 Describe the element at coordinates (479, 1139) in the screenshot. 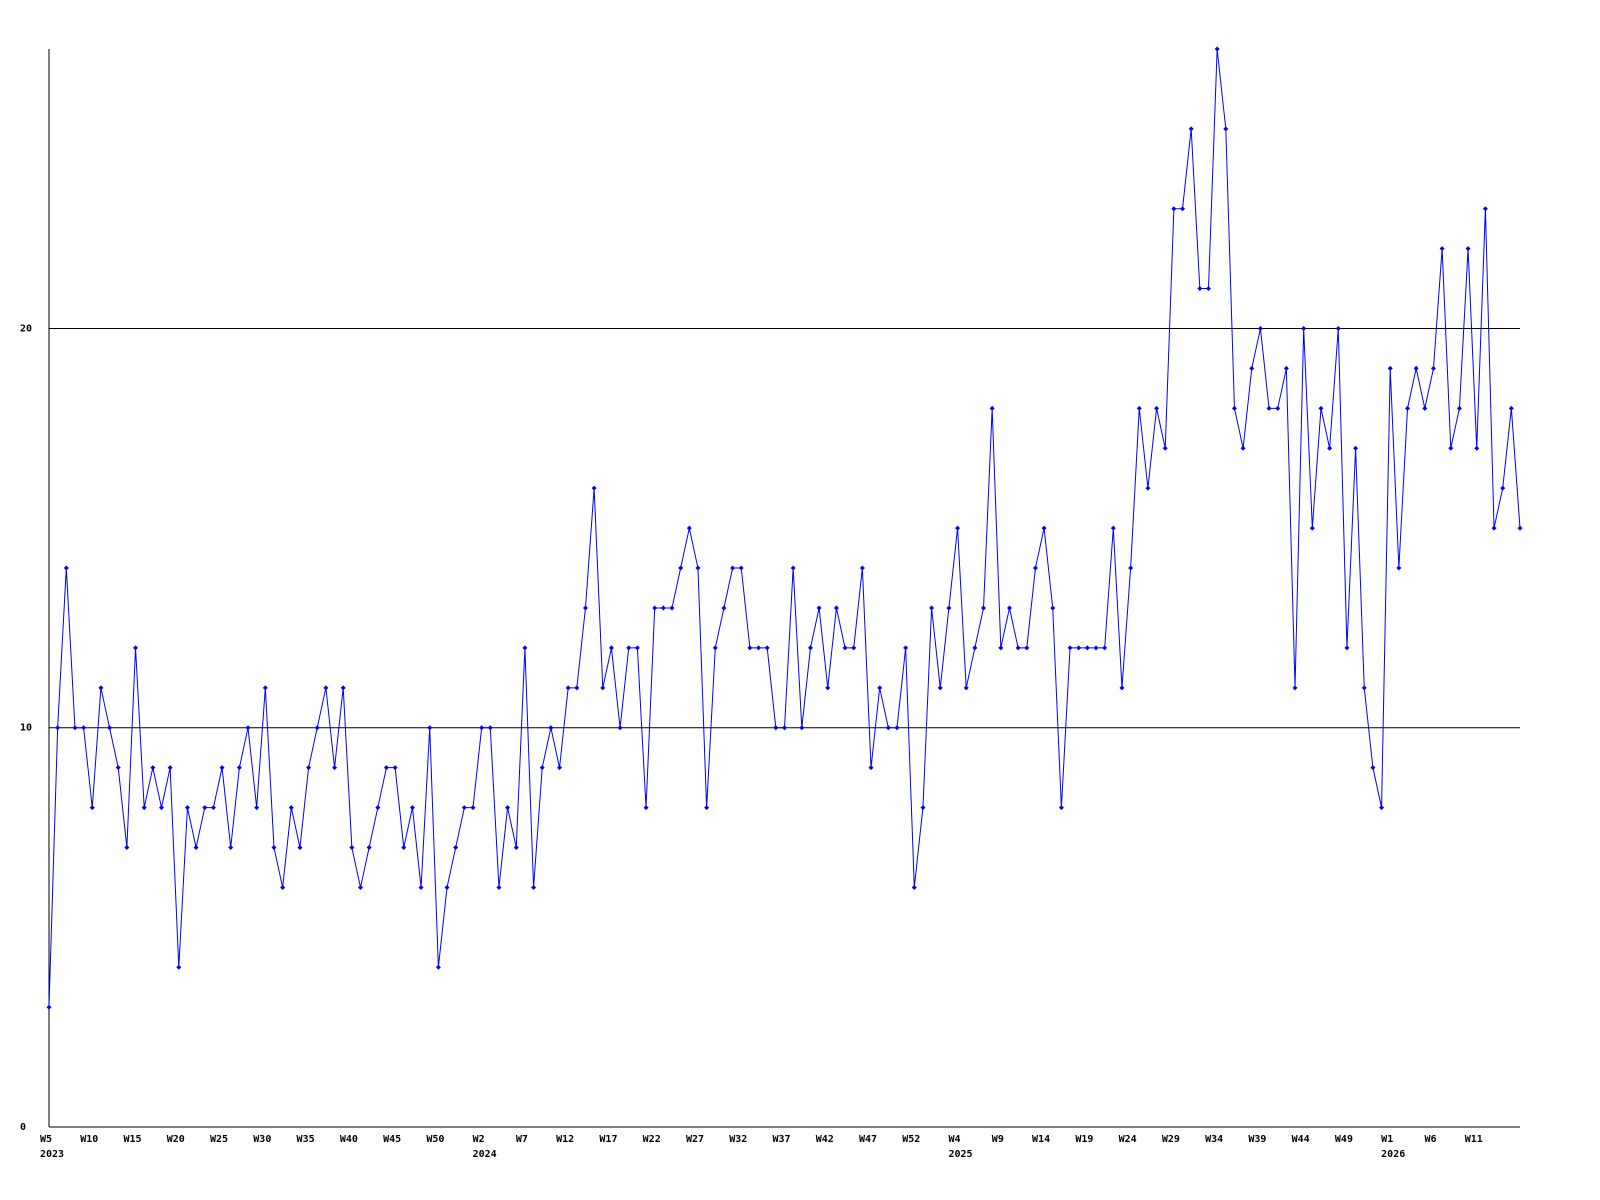

I see `x-tick-label: W2` at that location.